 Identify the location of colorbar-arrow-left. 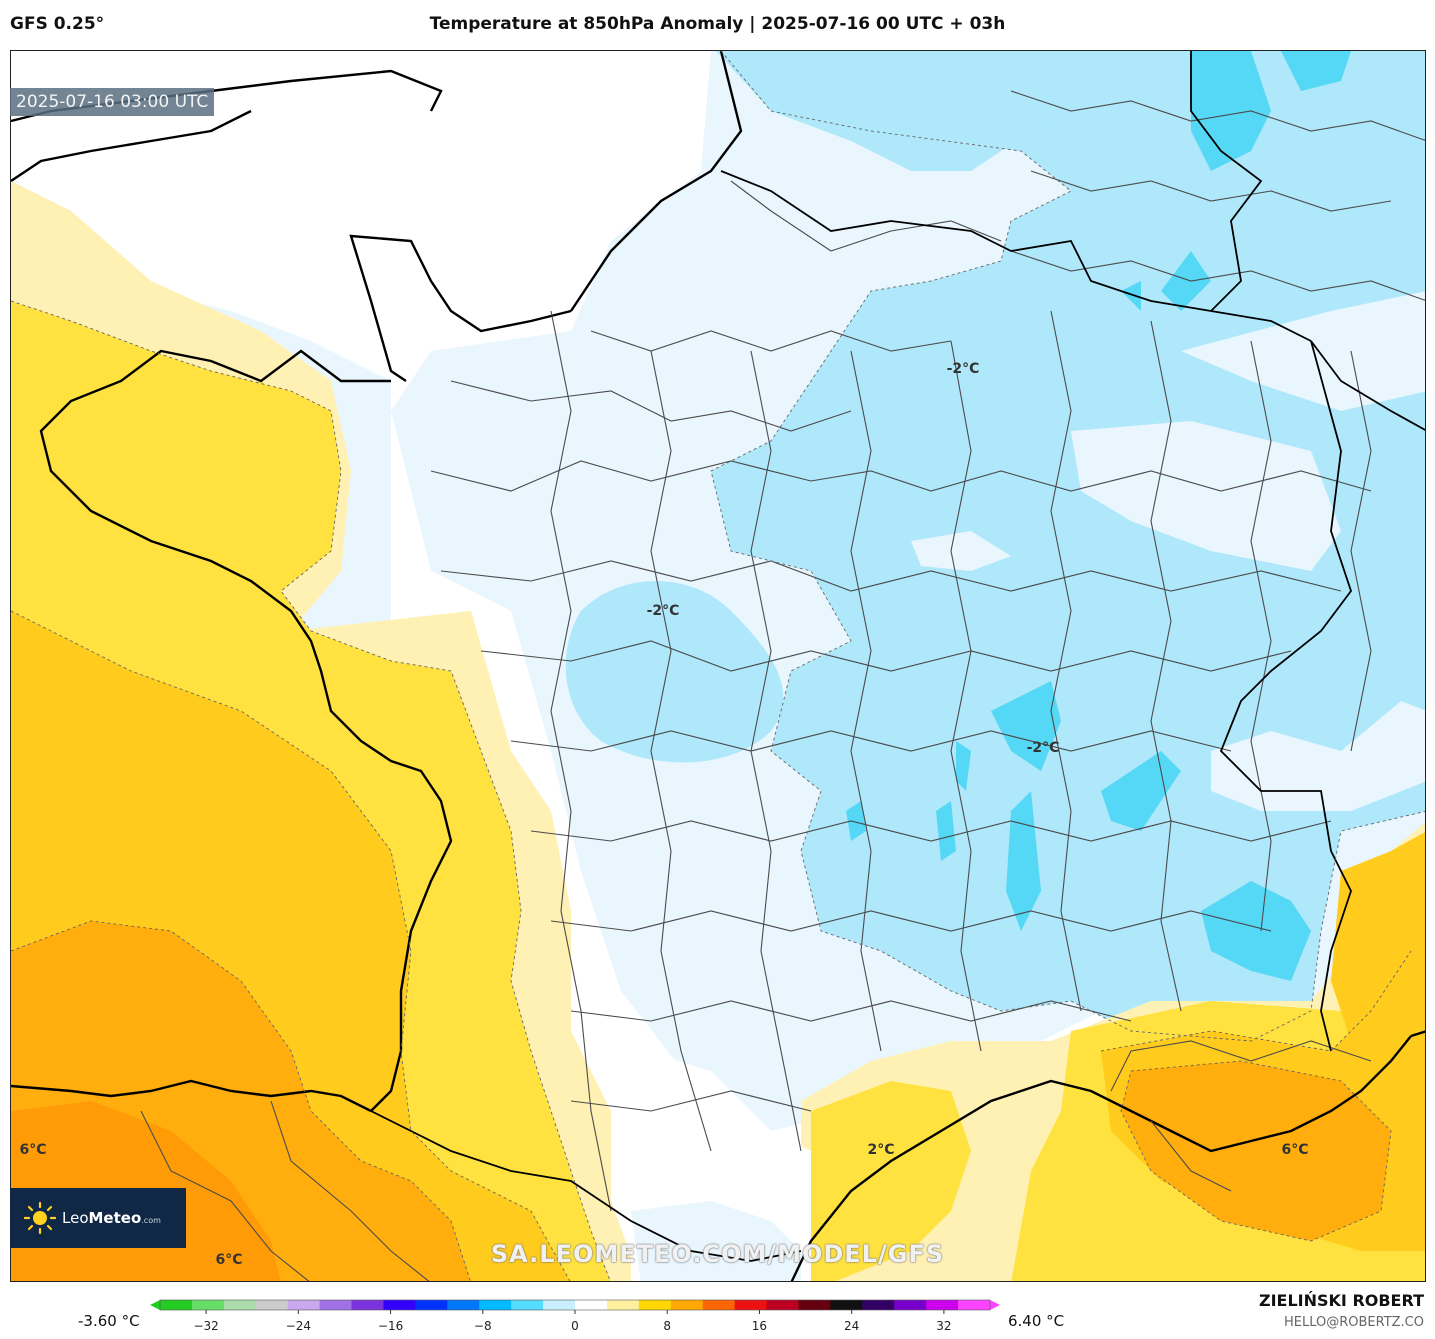
(155, 1305).